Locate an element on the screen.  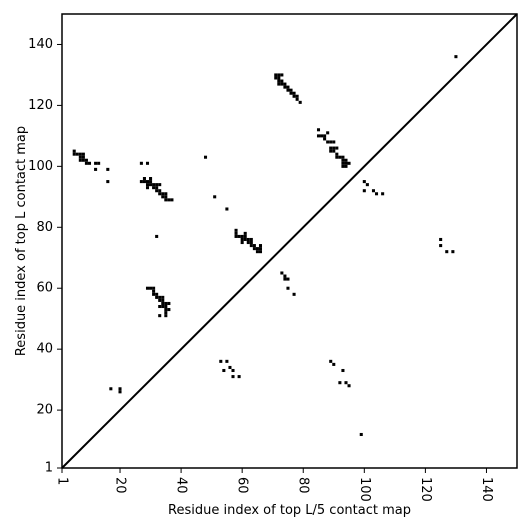
x-tick-label: 80 is located at coordinates (303, 485).